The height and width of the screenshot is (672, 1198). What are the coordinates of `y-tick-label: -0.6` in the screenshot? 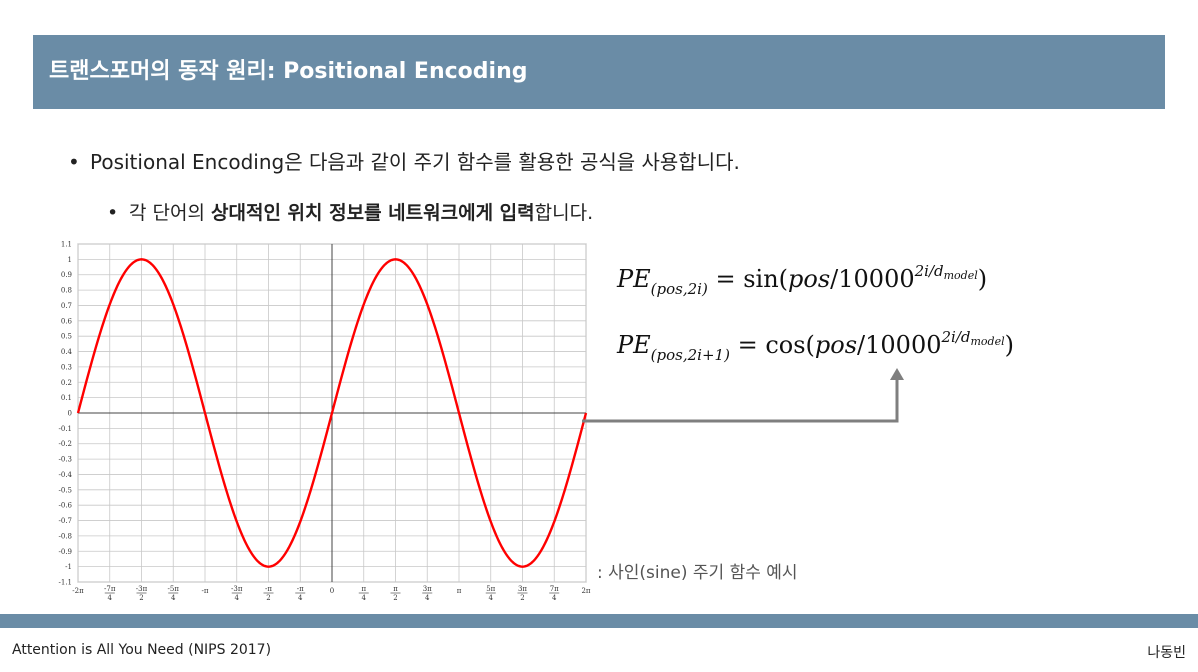 It's located at (66, 506).